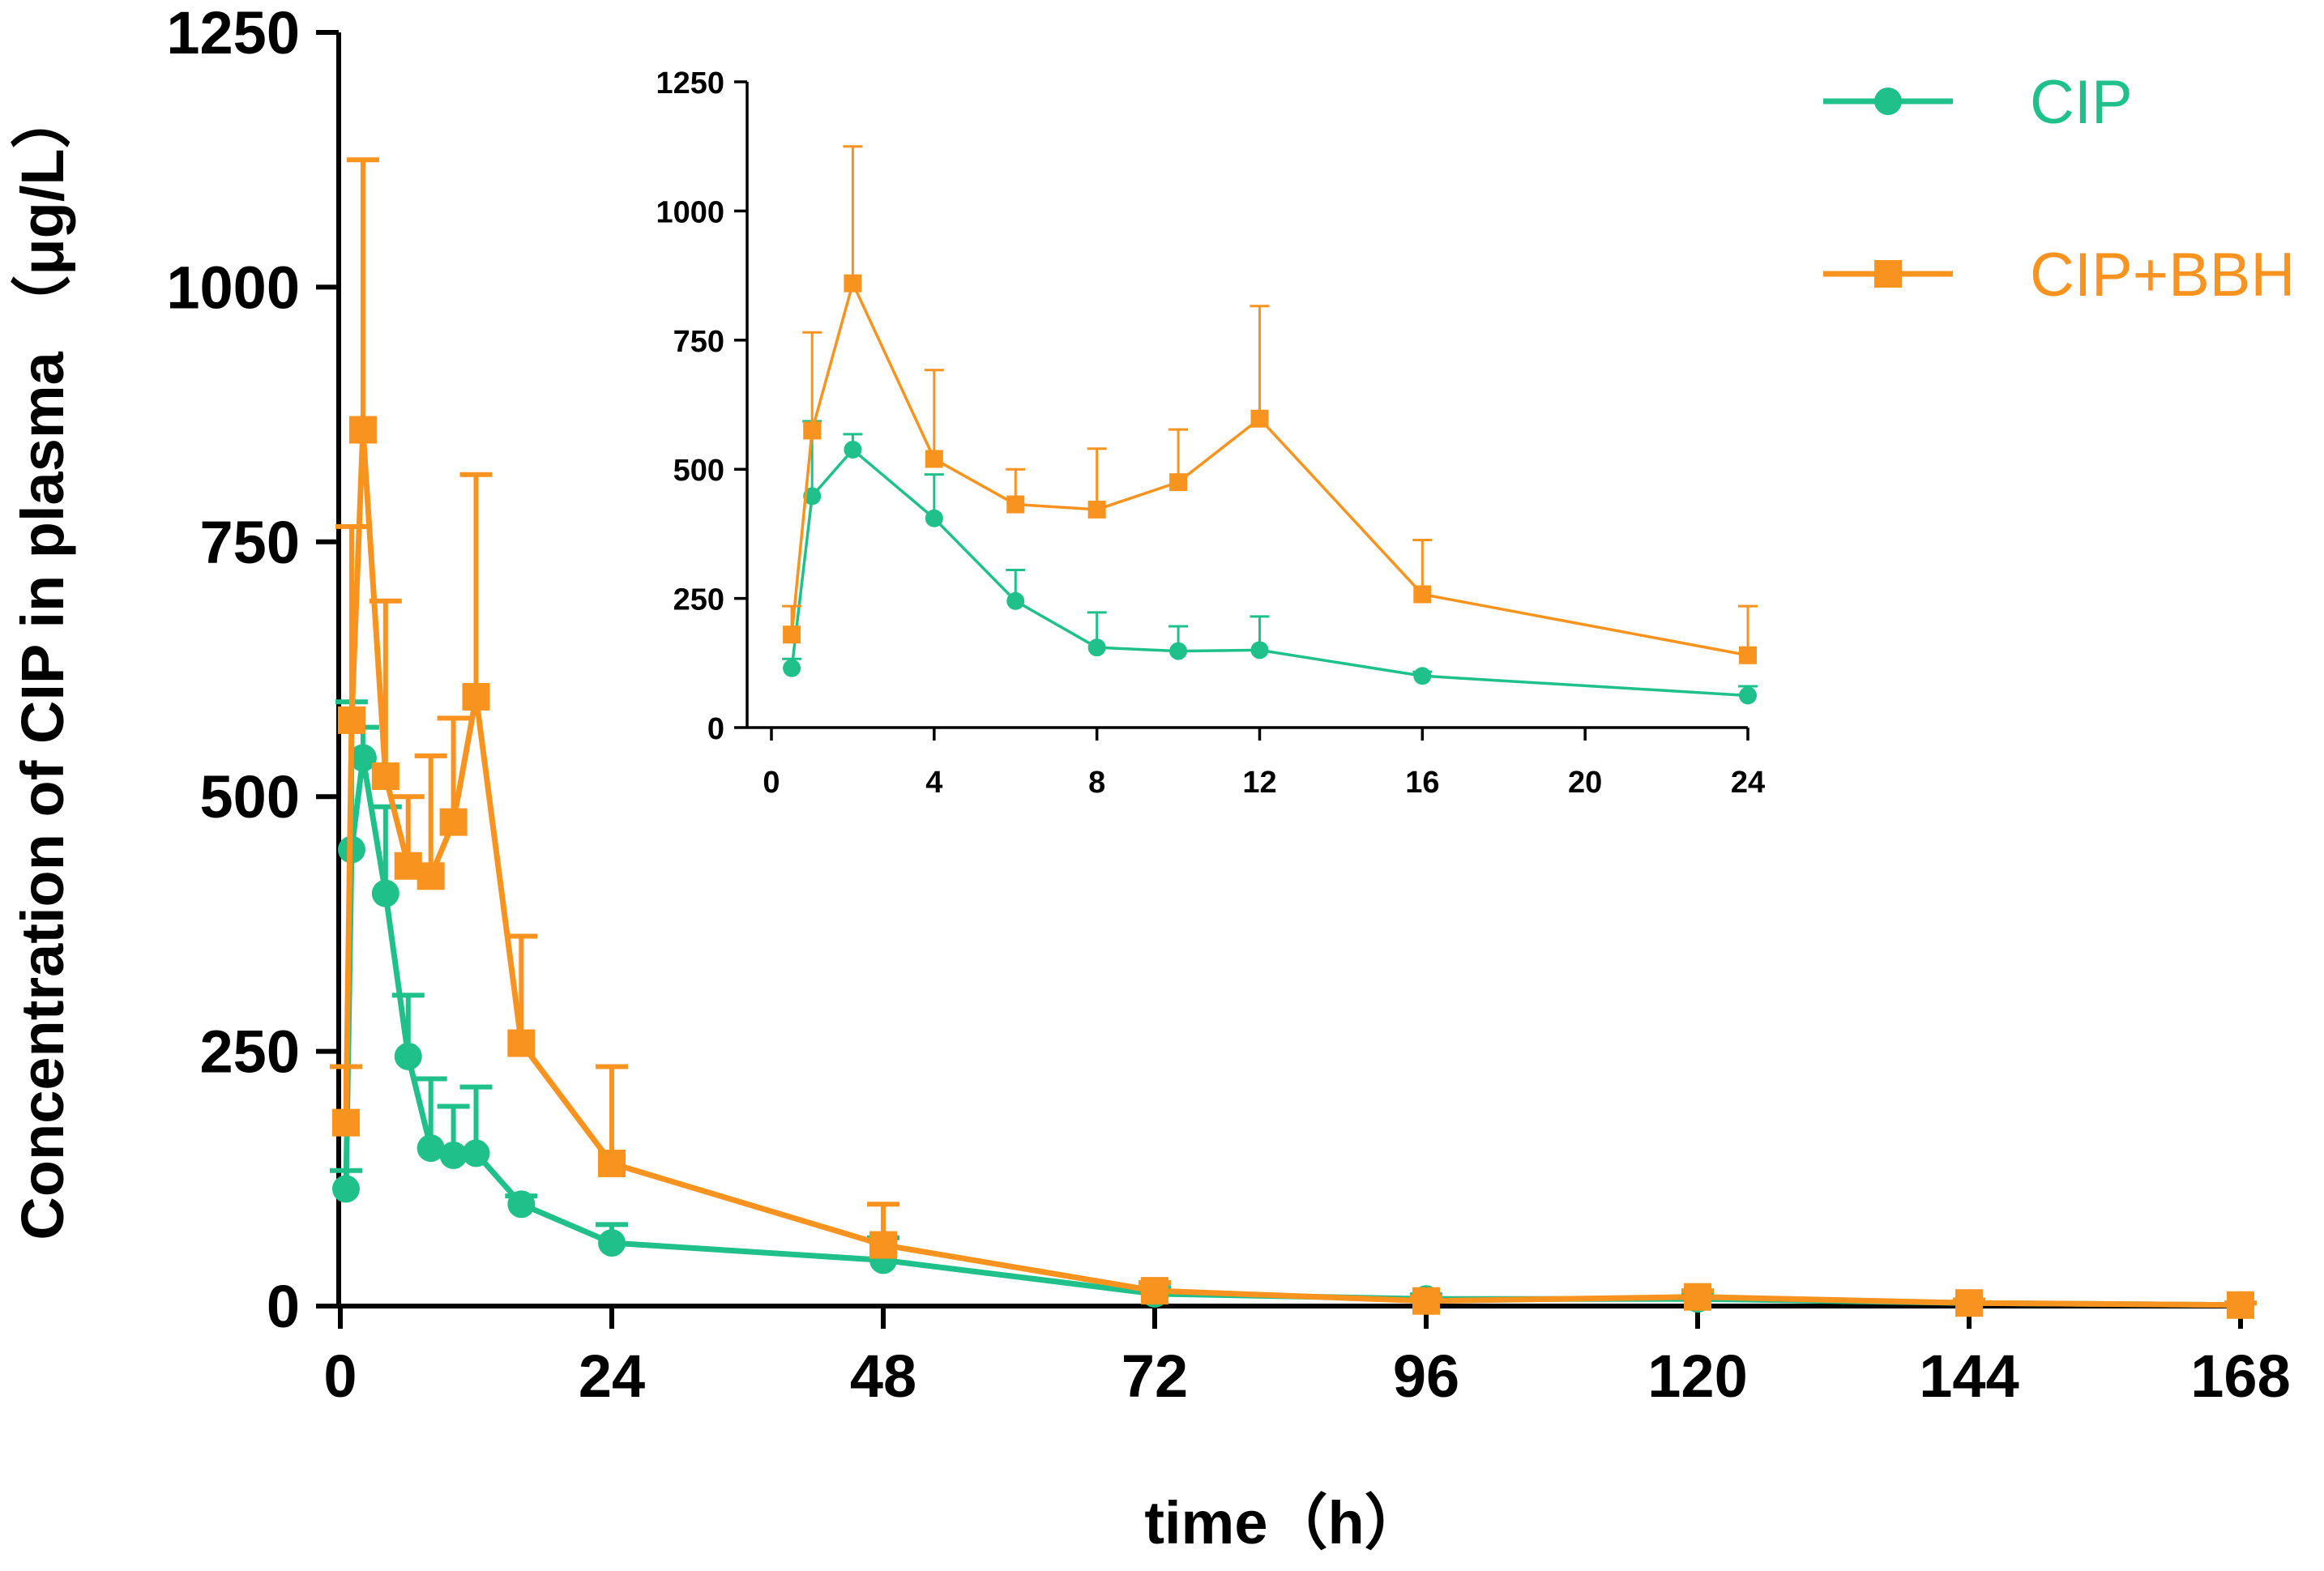 Image resolution: width=2324 pixels, height=1571 pixels. I want to click on inset-y-tick-label: 250, so click(698, 600).